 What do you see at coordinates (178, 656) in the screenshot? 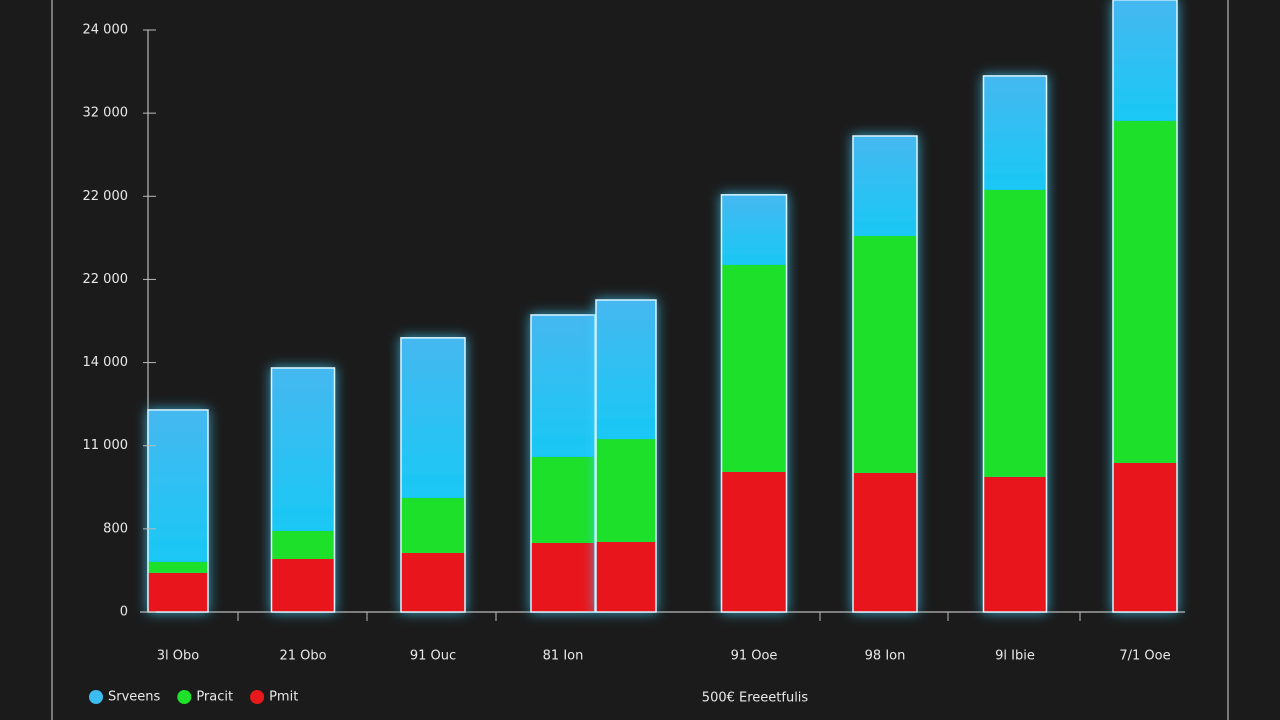
I see `x-tick-label: 3l Obo` at bounding box center [178, 656].